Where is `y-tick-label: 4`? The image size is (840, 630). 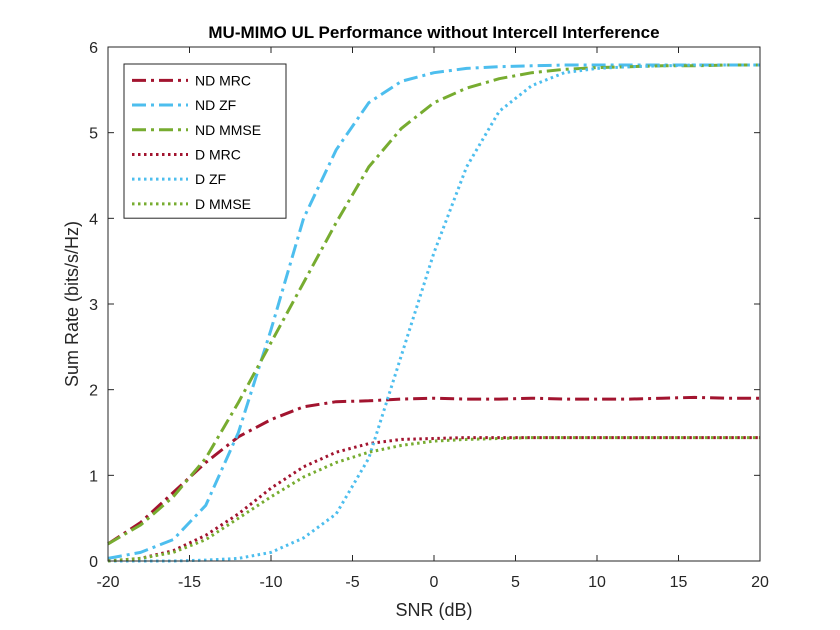 y-tick-label: 4 is located at coordinates (93, 219).